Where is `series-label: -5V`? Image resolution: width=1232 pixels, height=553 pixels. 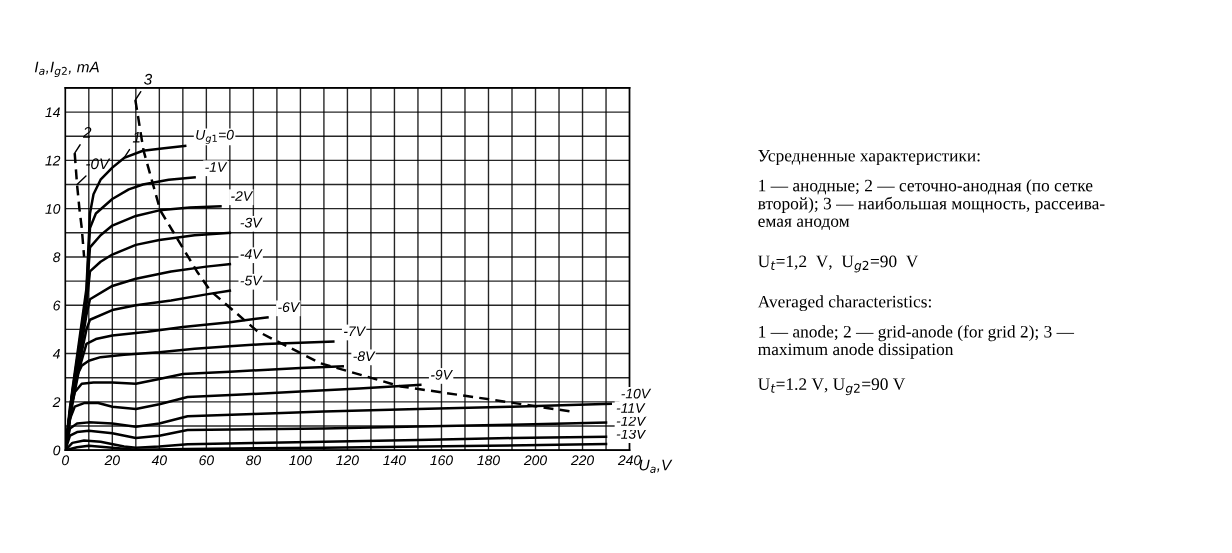 series-label: -5V is located at coordinates (251, 280).